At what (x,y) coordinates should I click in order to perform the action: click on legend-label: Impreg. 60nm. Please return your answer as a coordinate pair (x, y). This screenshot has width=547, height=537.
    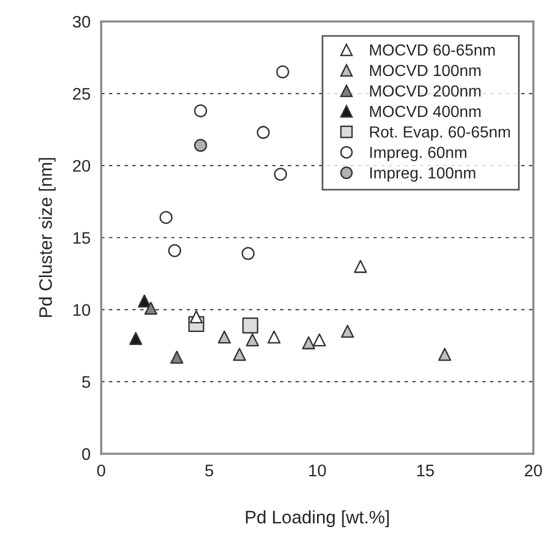
    Looking at the image, I should click on (418, 154).